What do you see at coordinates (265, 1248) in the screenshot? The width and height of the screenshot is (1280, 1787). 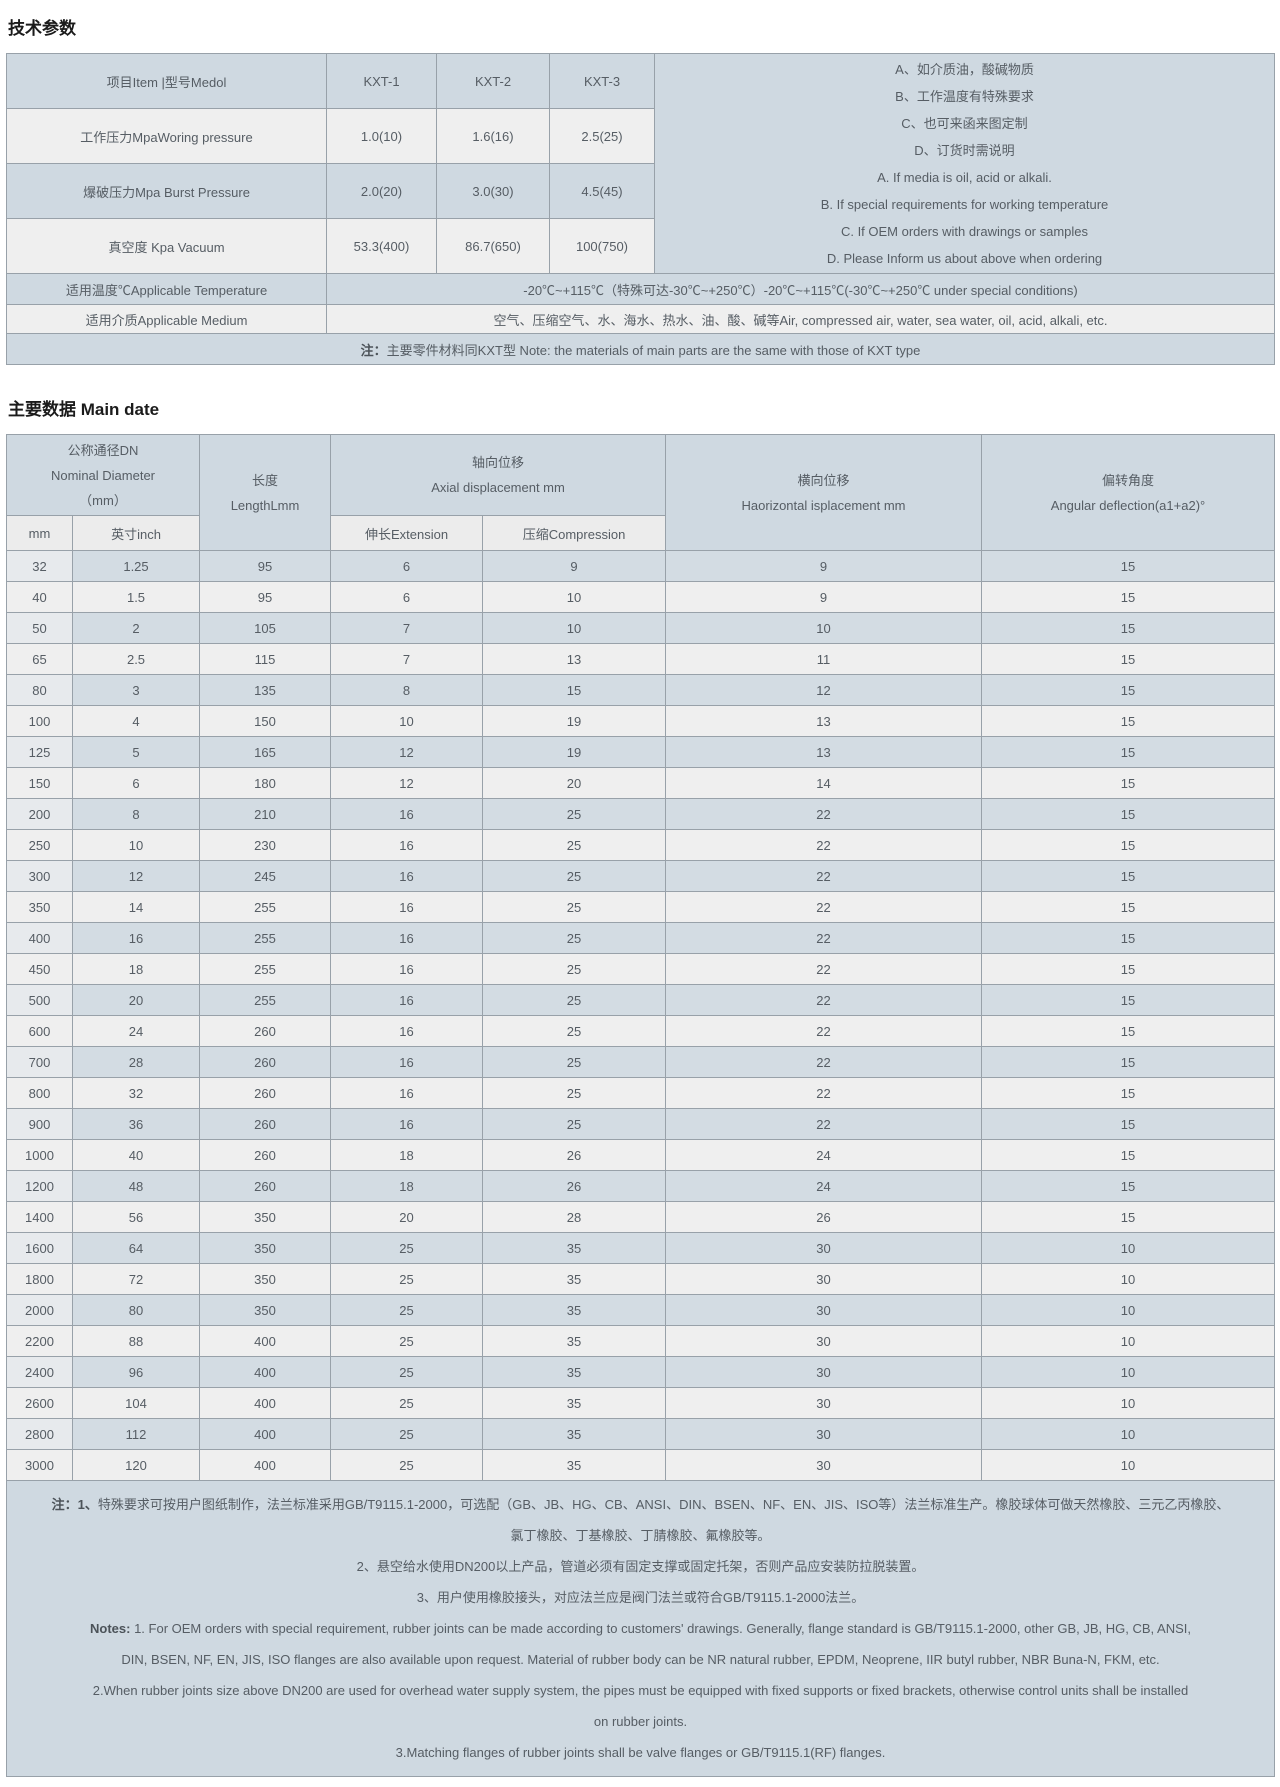 I see `cell: 350` at bounding box center [265, 1248].